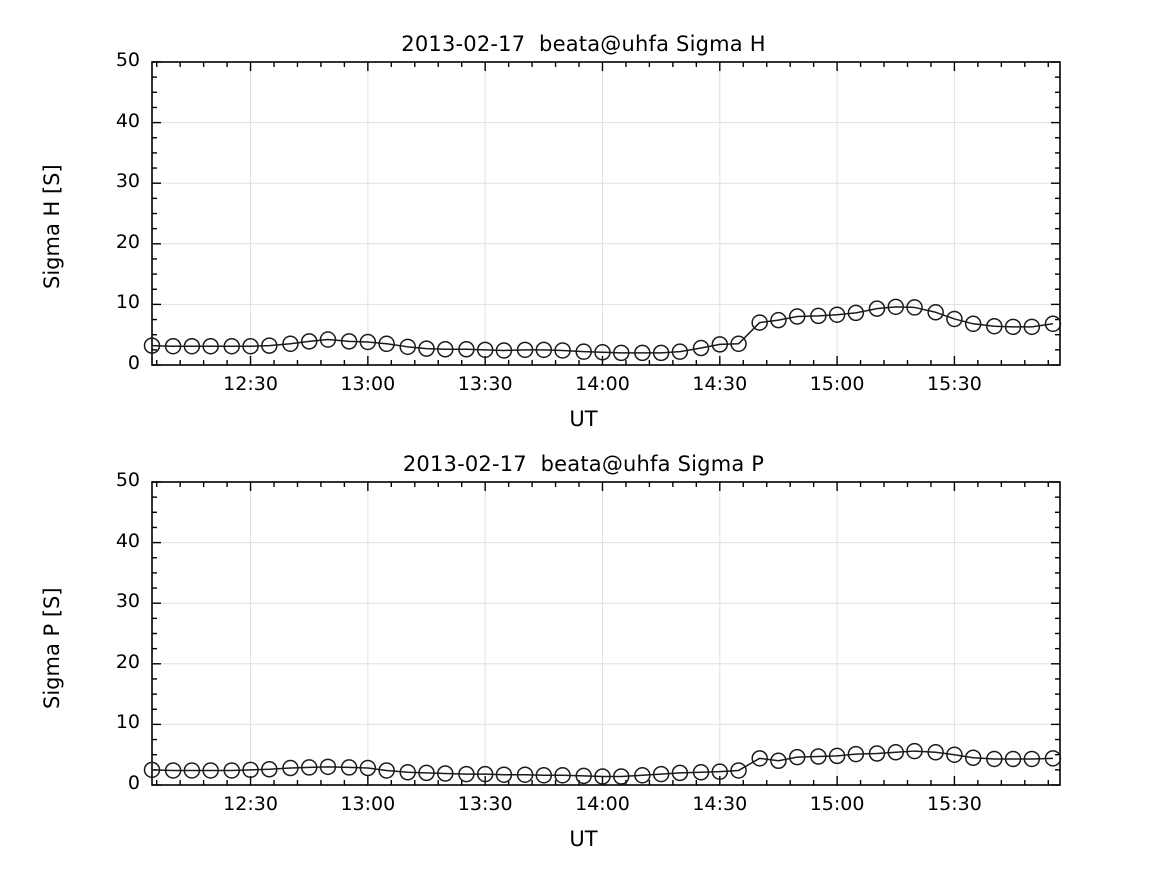 The height and width of the screenshot is (875, 1167). I want to click on chart-title-sigma-p: 2013-02-17 beata@uhfa Sigma P, so click(583, 464).